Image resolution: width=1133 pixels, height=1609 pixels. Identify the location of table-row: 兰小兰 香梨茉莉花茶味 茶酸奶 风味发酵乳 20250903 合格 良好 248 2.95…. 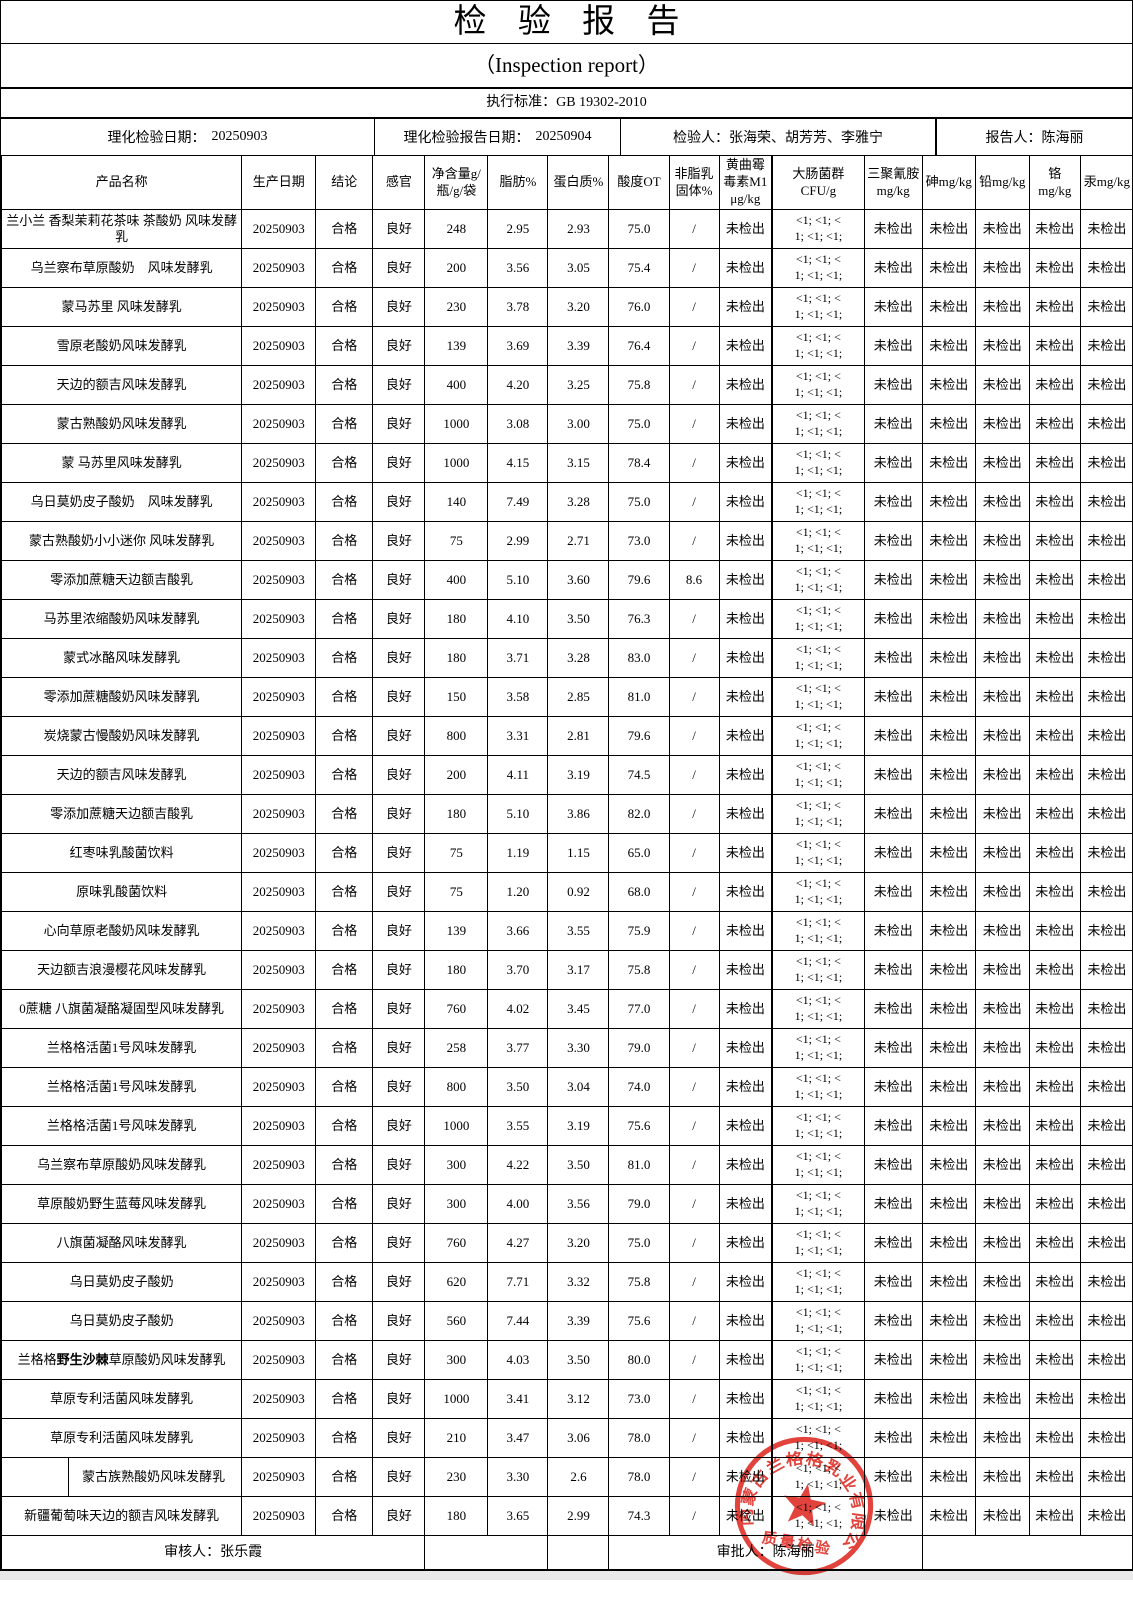
(566, 229).